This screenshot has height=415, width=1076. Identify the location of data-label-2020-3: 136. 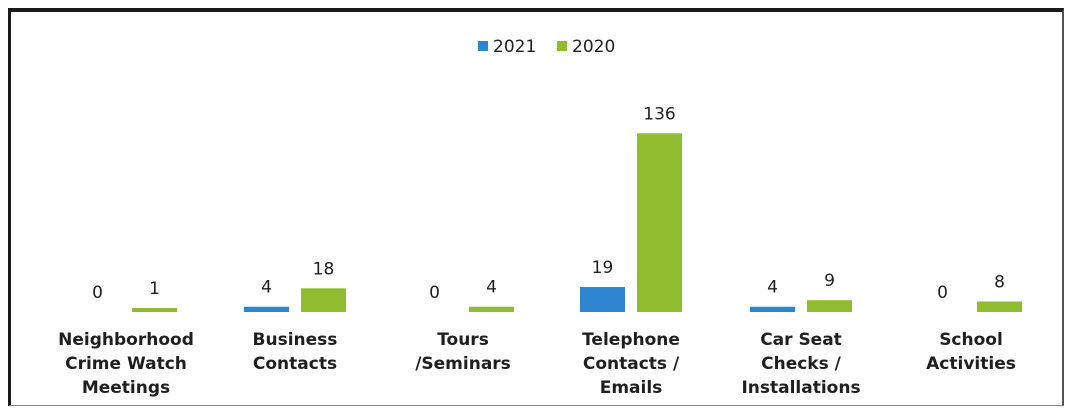
(659, 114).